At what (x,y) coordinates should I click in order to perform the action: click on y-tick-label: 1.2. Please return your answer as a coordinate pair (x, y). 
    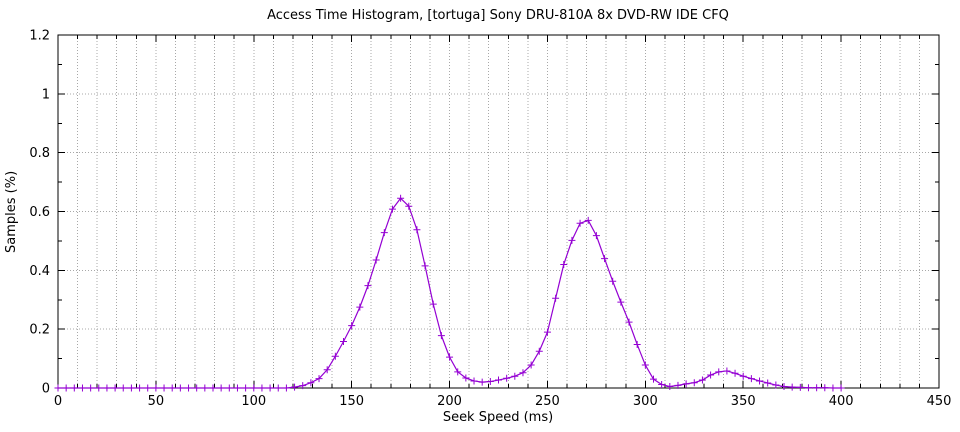
    Looking at the image, I should click on (39, 36).